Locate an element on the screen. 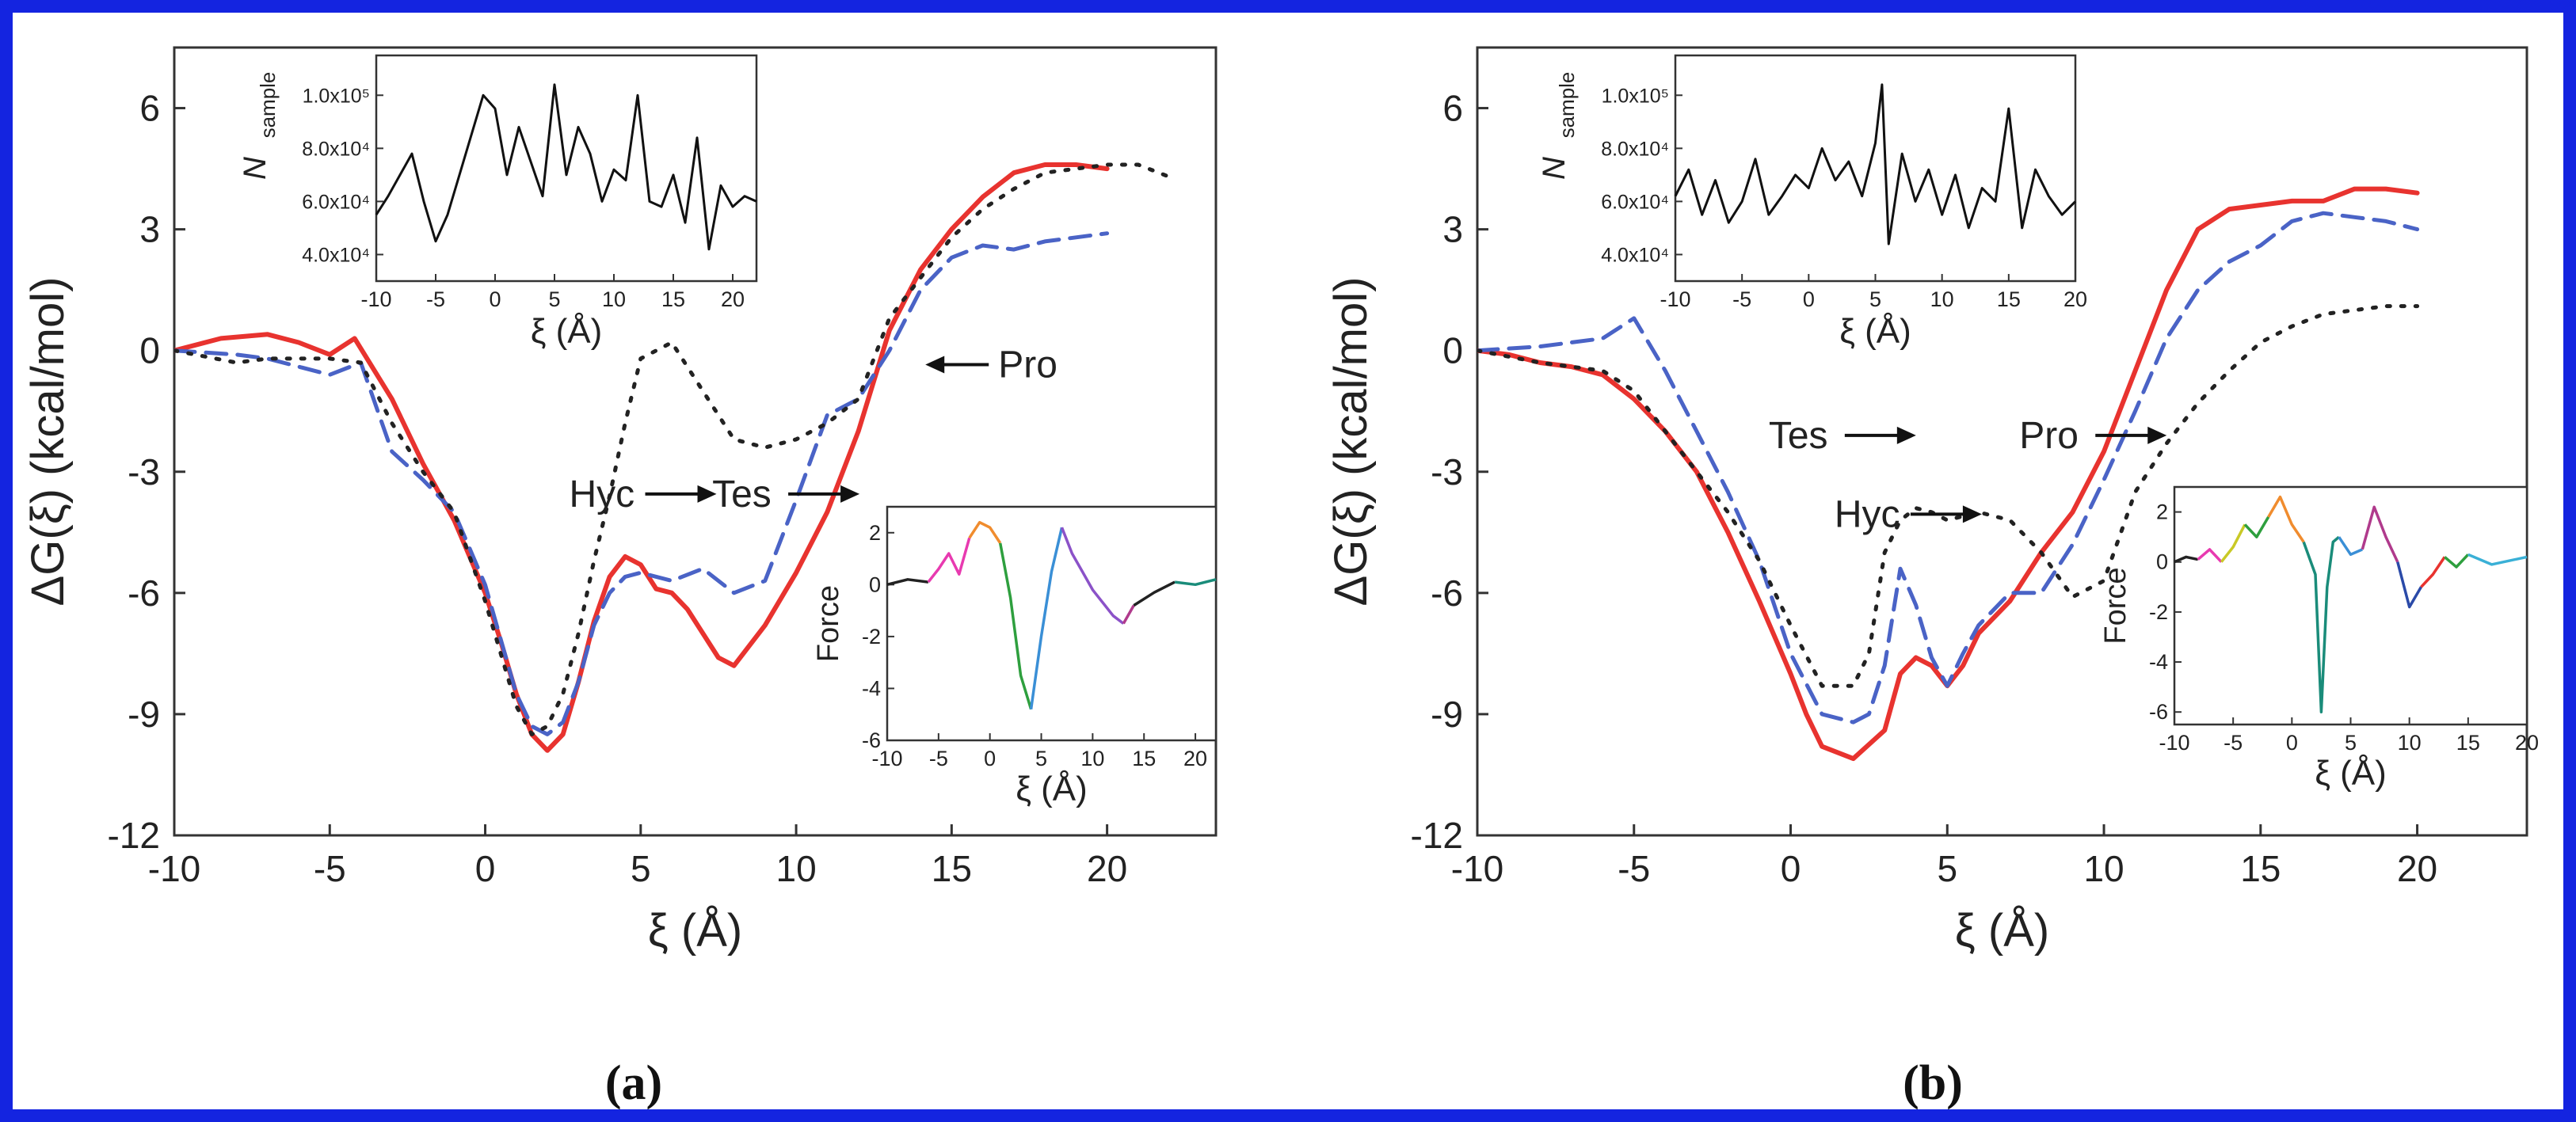 Image resolution: width=2576 pixels, height=1122 pixels. x-tick-label: 20 is located at coordinates (1107, 868).